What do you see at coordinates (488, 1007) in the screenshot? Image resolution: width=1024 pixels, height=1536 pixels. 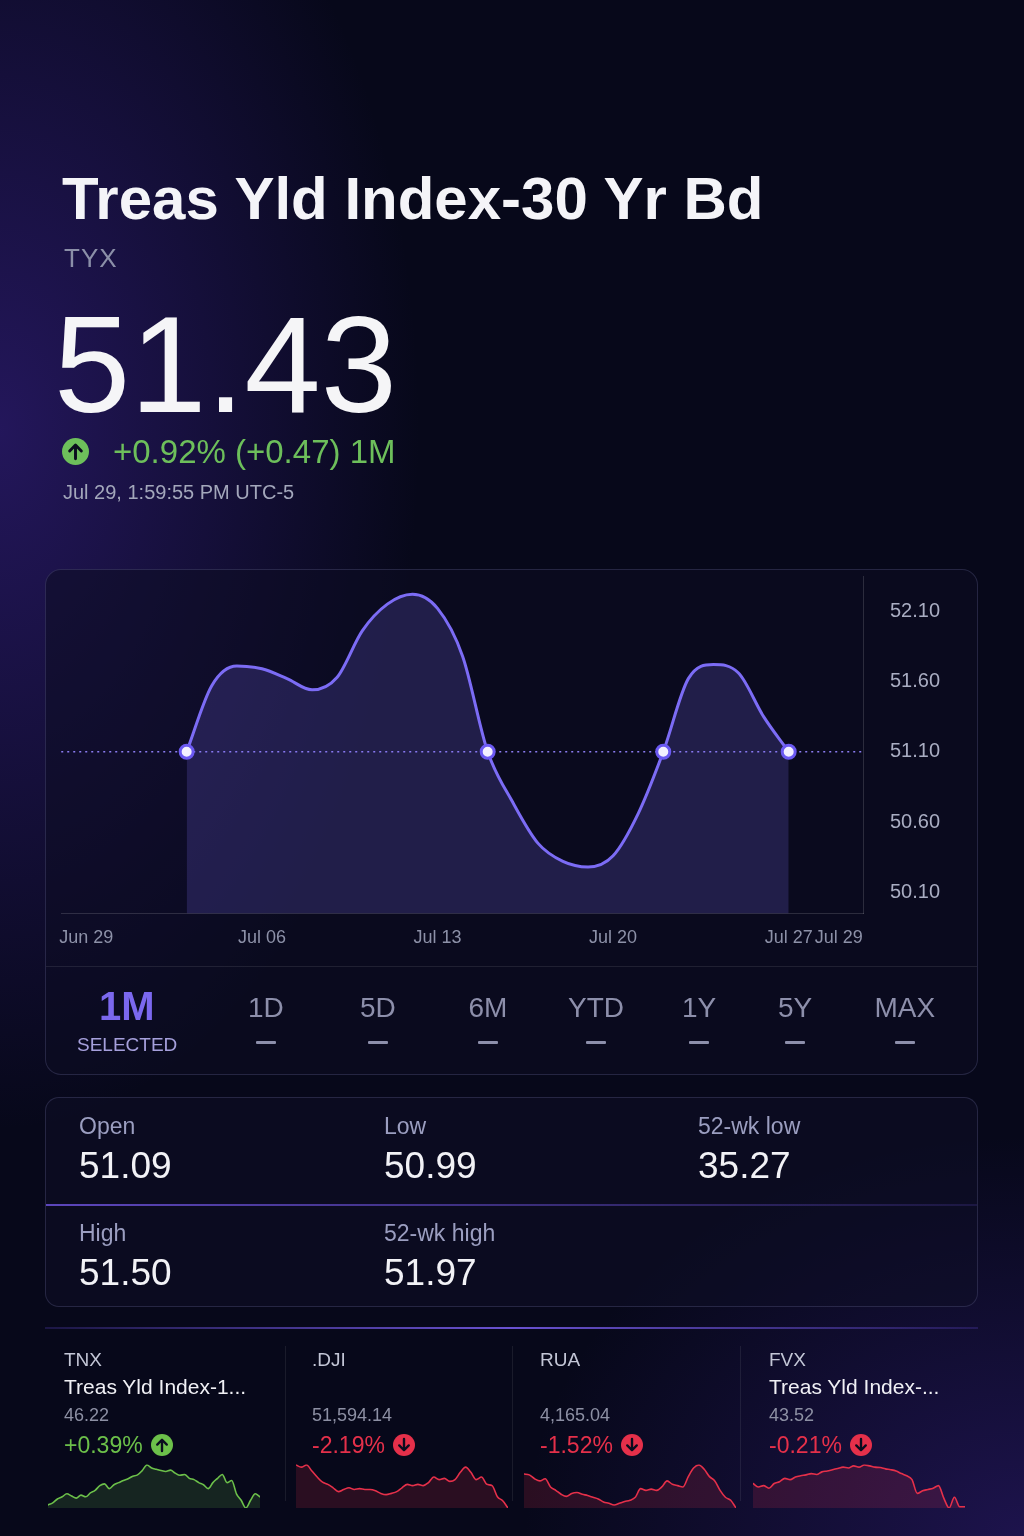 I see `text: 6M` at bounding box center [488, 1007].